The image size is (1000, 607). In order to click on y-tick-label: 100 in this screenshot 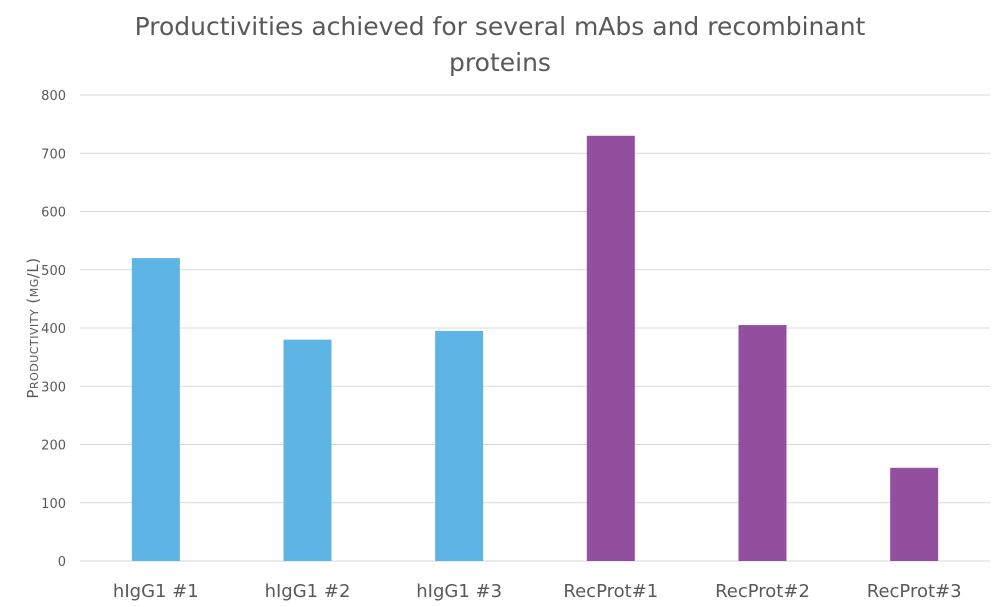, I will do `click(53, 504)`.